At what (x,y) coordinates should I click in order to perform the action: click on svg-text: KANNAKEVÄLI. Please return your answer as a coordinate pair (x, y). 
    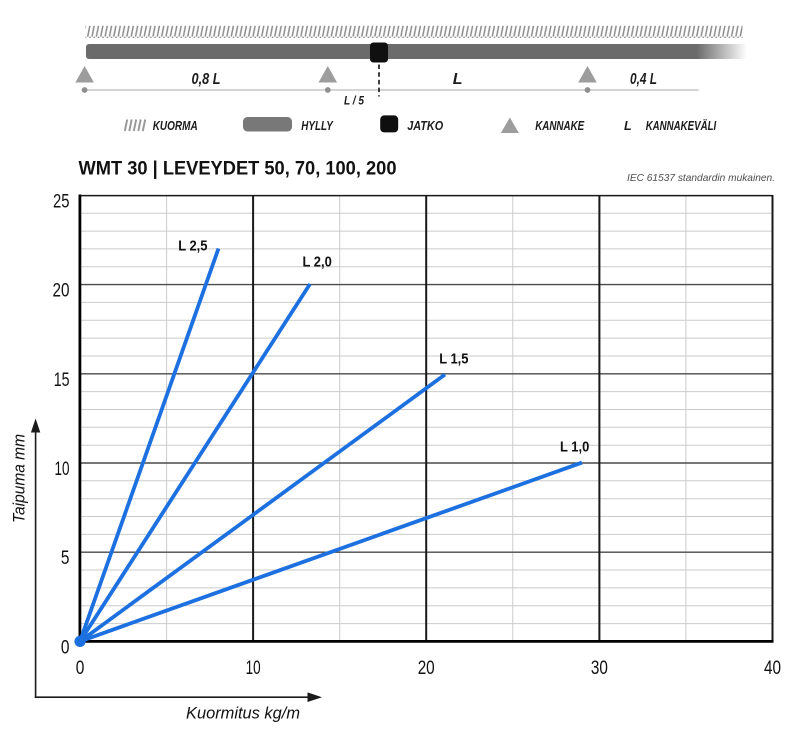
    Looking at the image, I should click on (681, 125).